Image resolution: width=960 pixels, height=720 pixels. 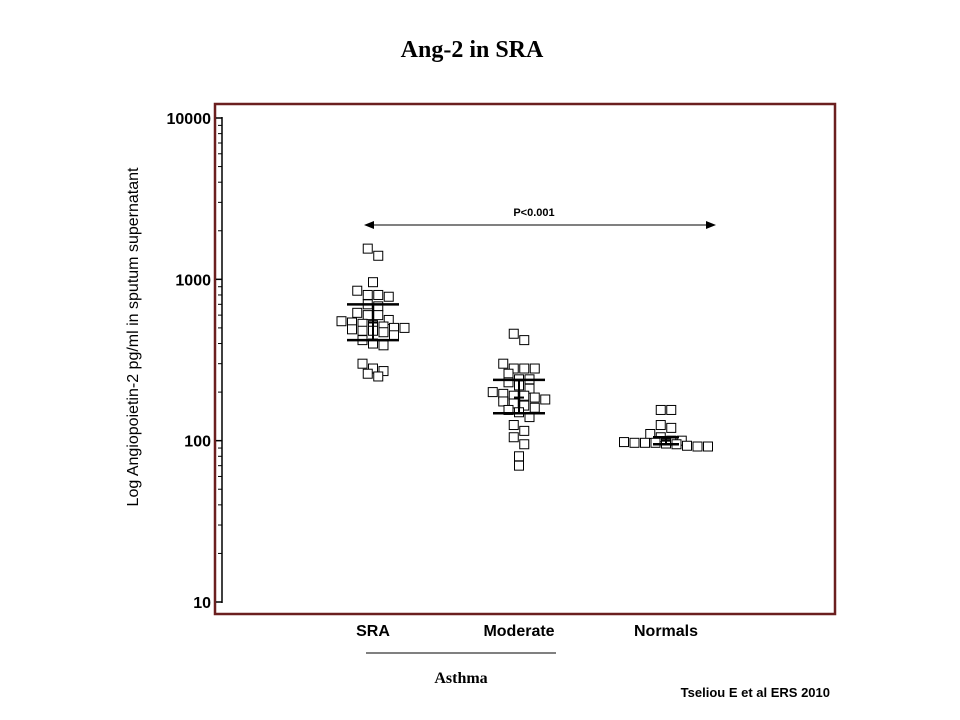 What do you see at coordinates (666, 631) in the screenshot?
I see `category-label-normals: Normals` at bounding box center [666, 631].